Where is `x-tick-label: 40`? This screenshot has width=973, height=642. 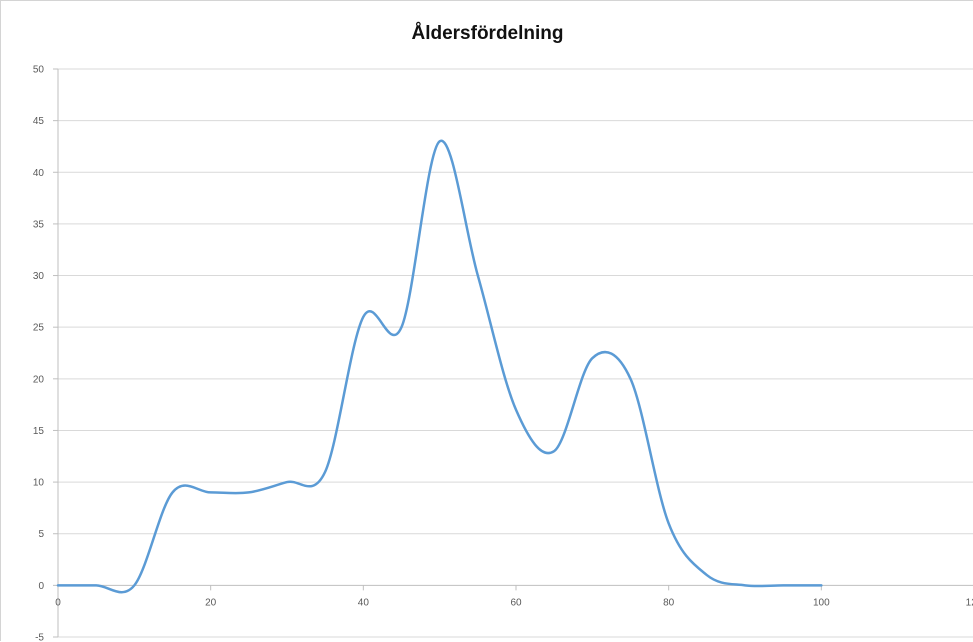 x-tick-label: 40 is located at coordinates (364, 602).